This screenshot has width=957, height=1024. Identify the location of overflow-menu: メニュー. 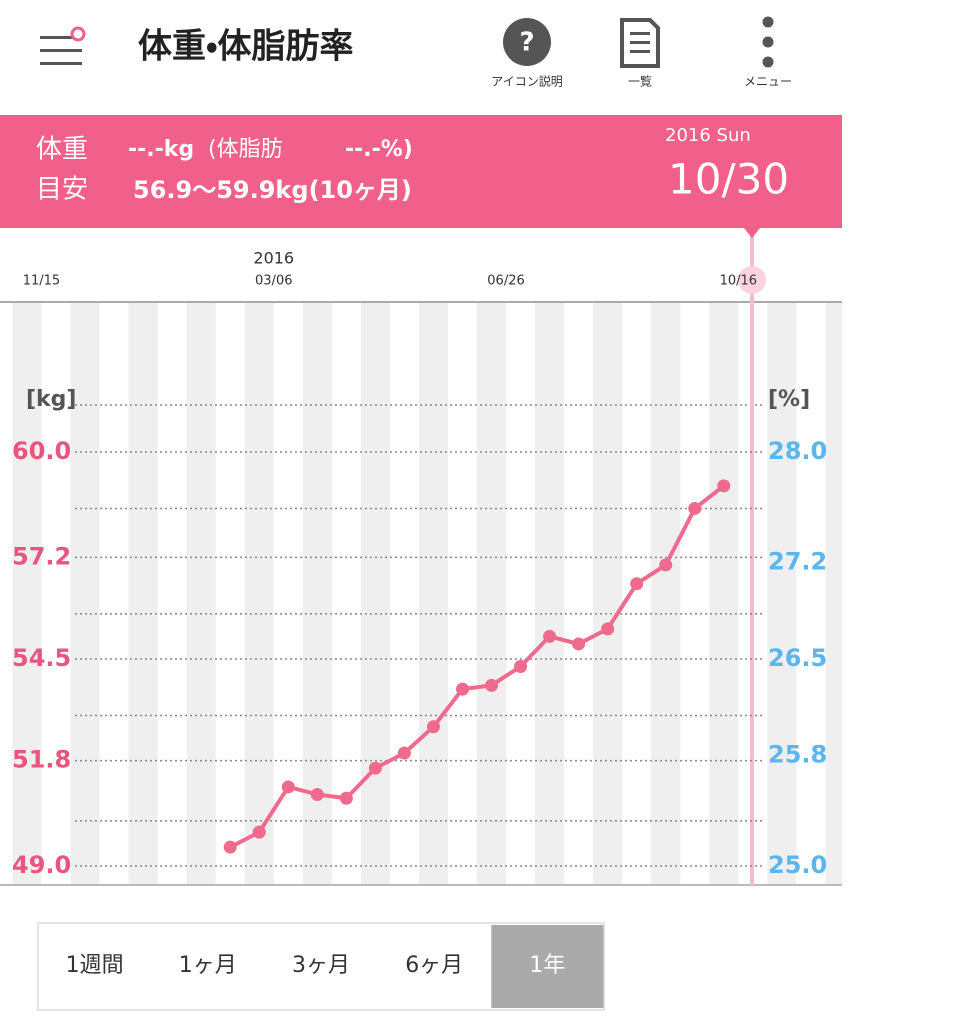
(768, 52).